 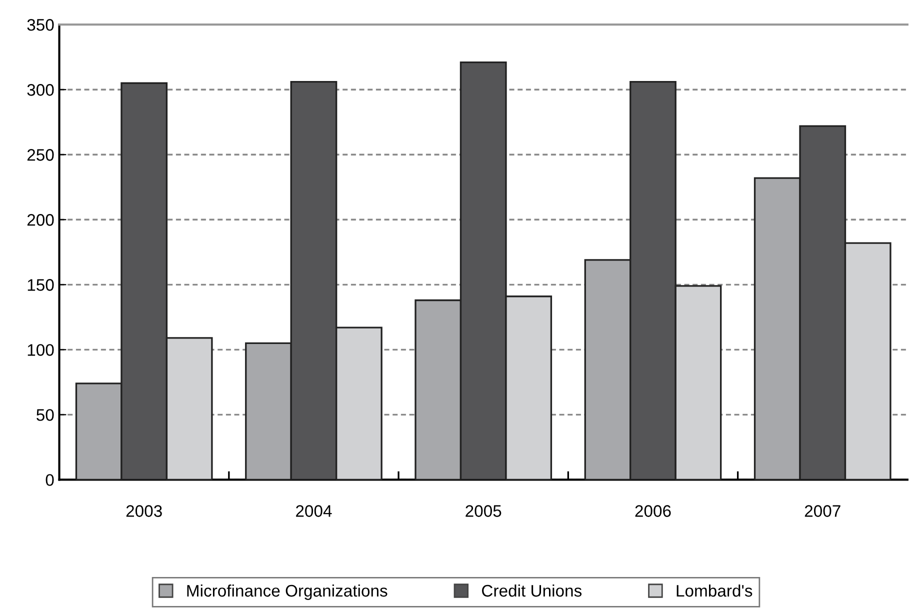 What do you see at coordinates (40, 220) in the screenshot?
I see `y-tick-label: 200` at bounding box center [40, 220].